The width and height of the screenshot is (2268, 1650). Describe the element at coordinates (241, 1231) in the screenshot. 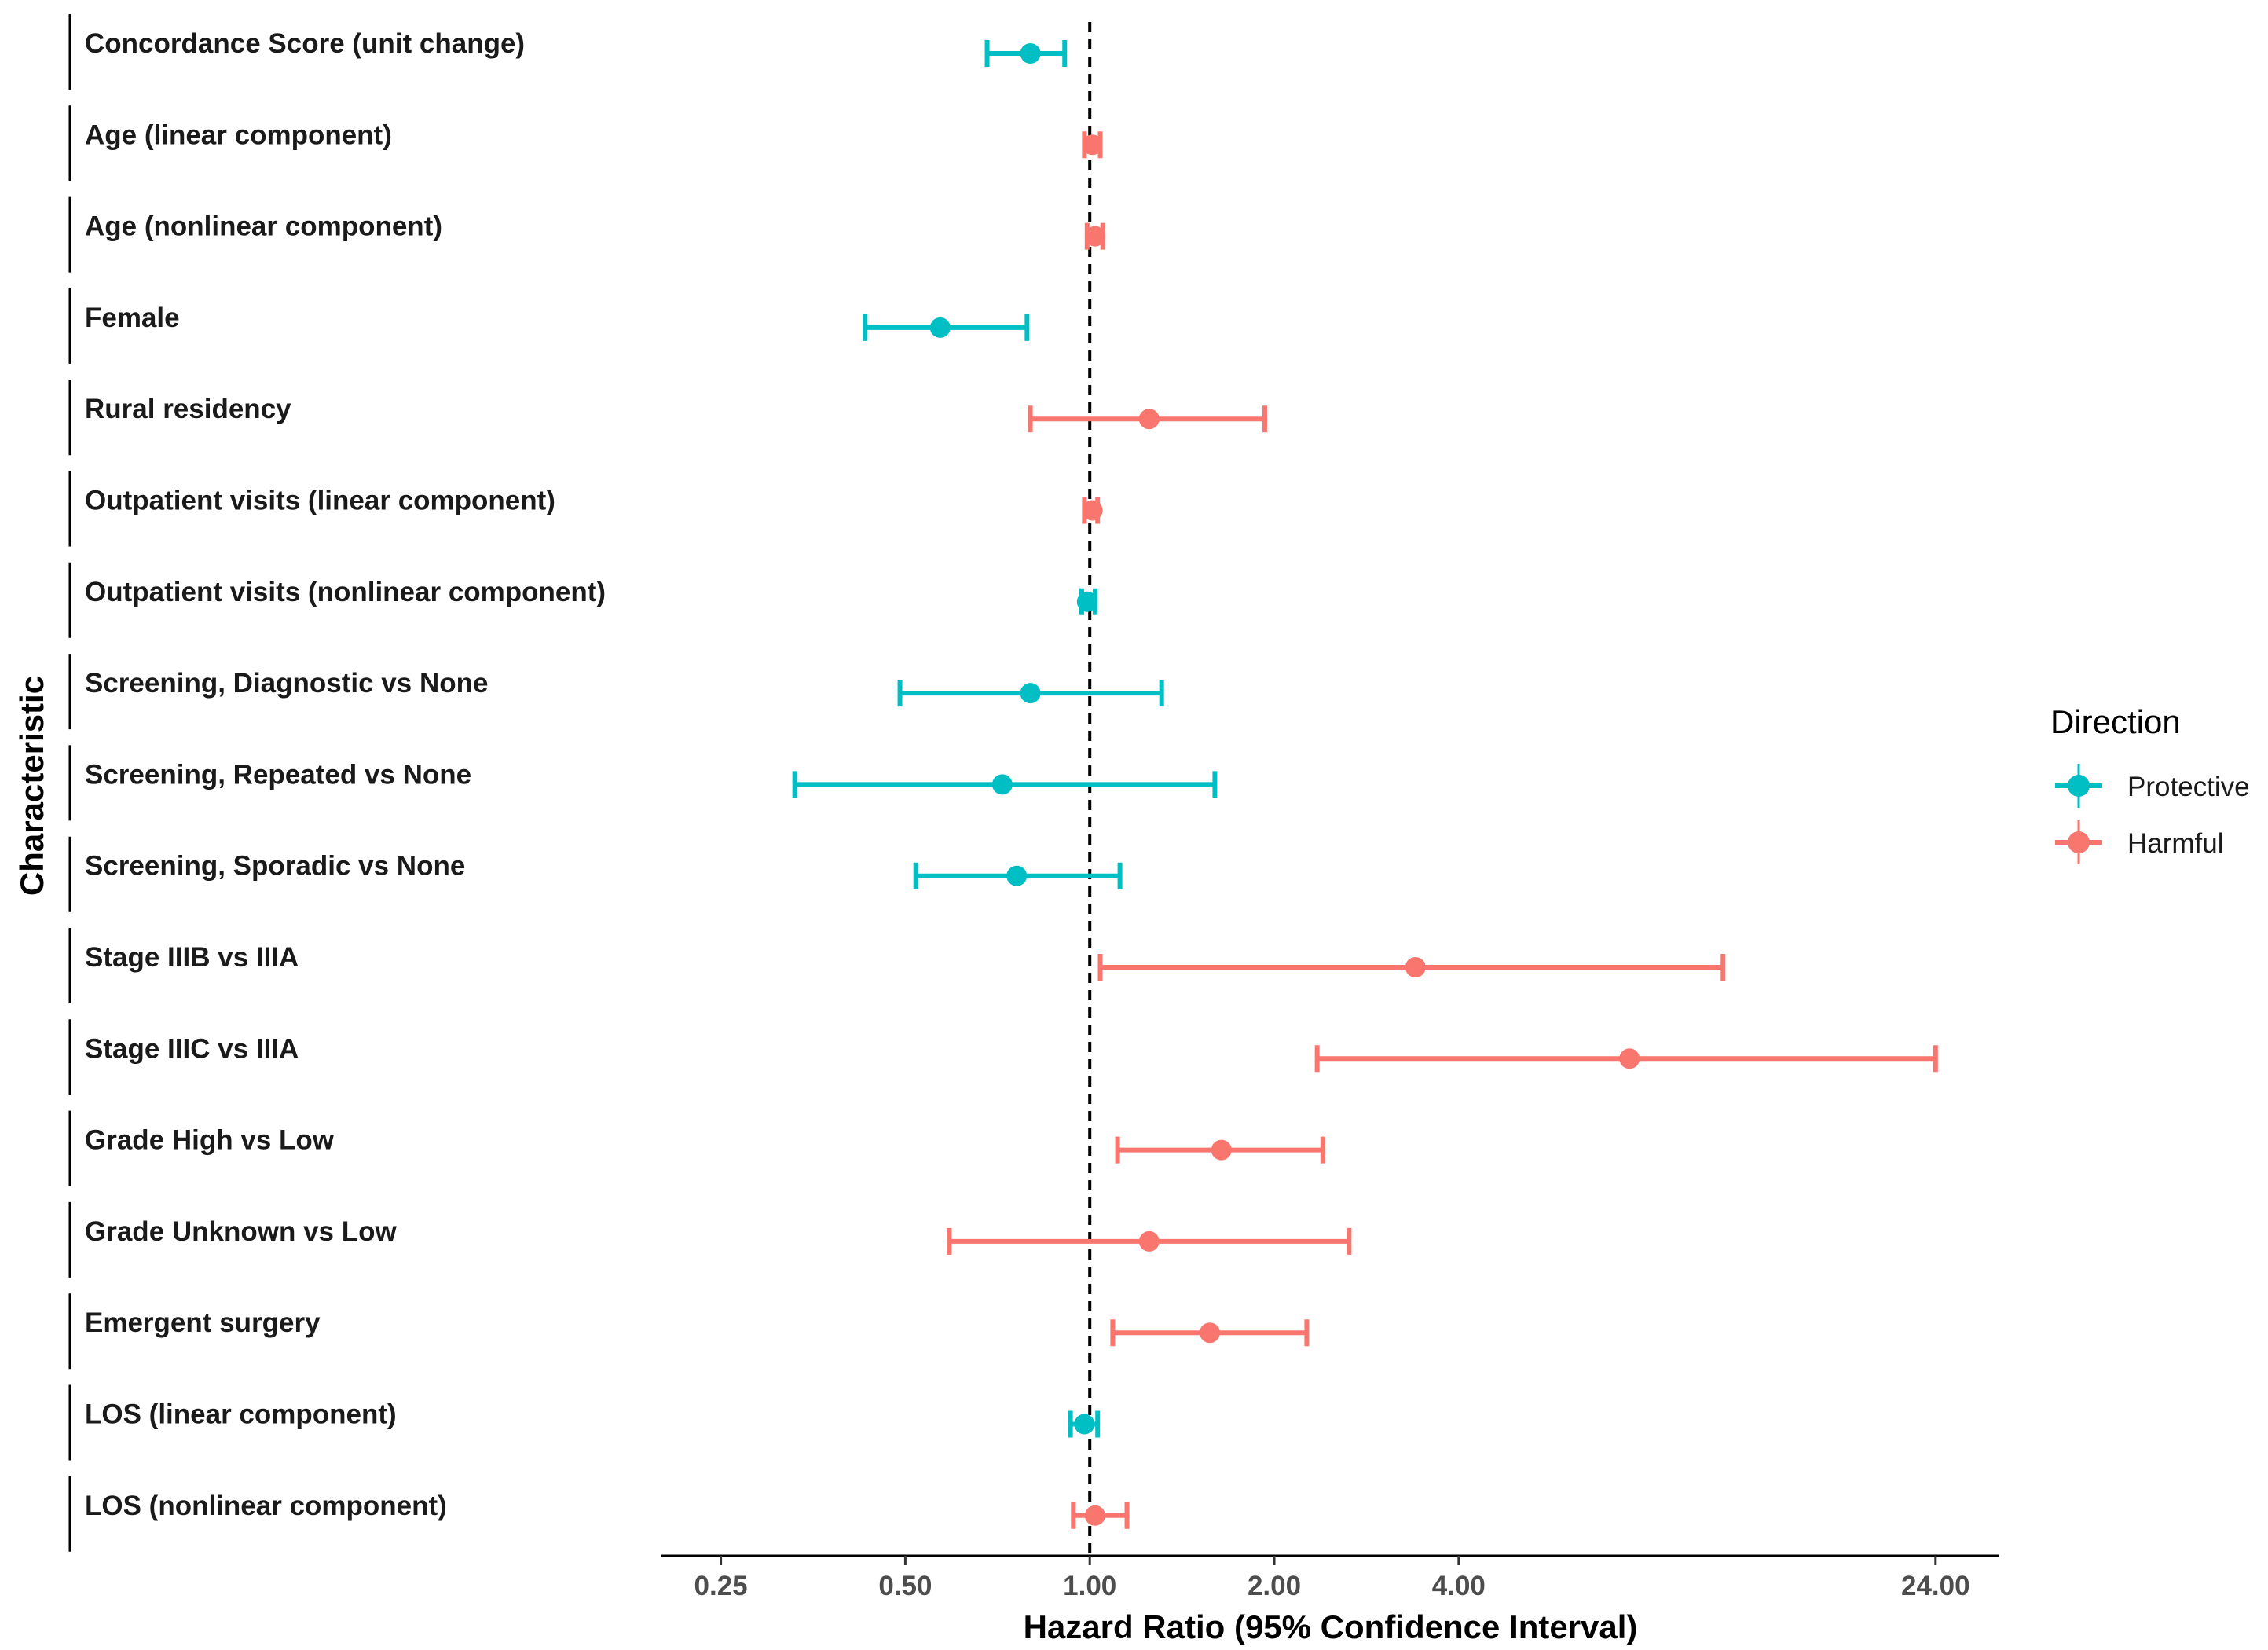

I see `row-label: Grade Unknown vs Low` at that location.